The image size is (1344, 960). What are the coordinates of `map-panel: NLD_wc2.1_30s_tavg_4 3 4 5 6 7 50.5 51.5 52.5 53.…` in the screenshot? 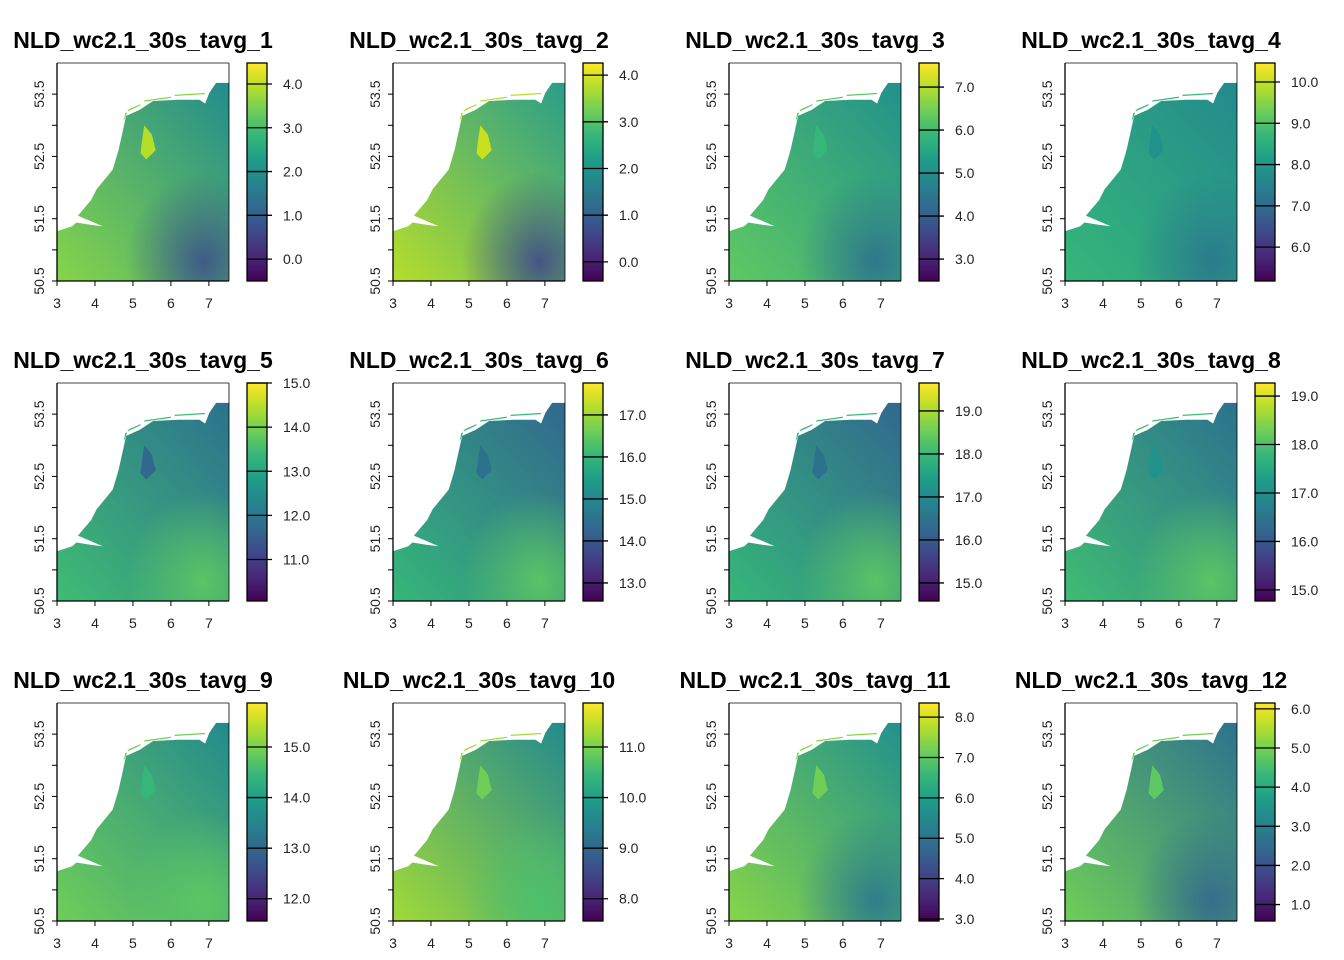 It's located at (1176, 160).